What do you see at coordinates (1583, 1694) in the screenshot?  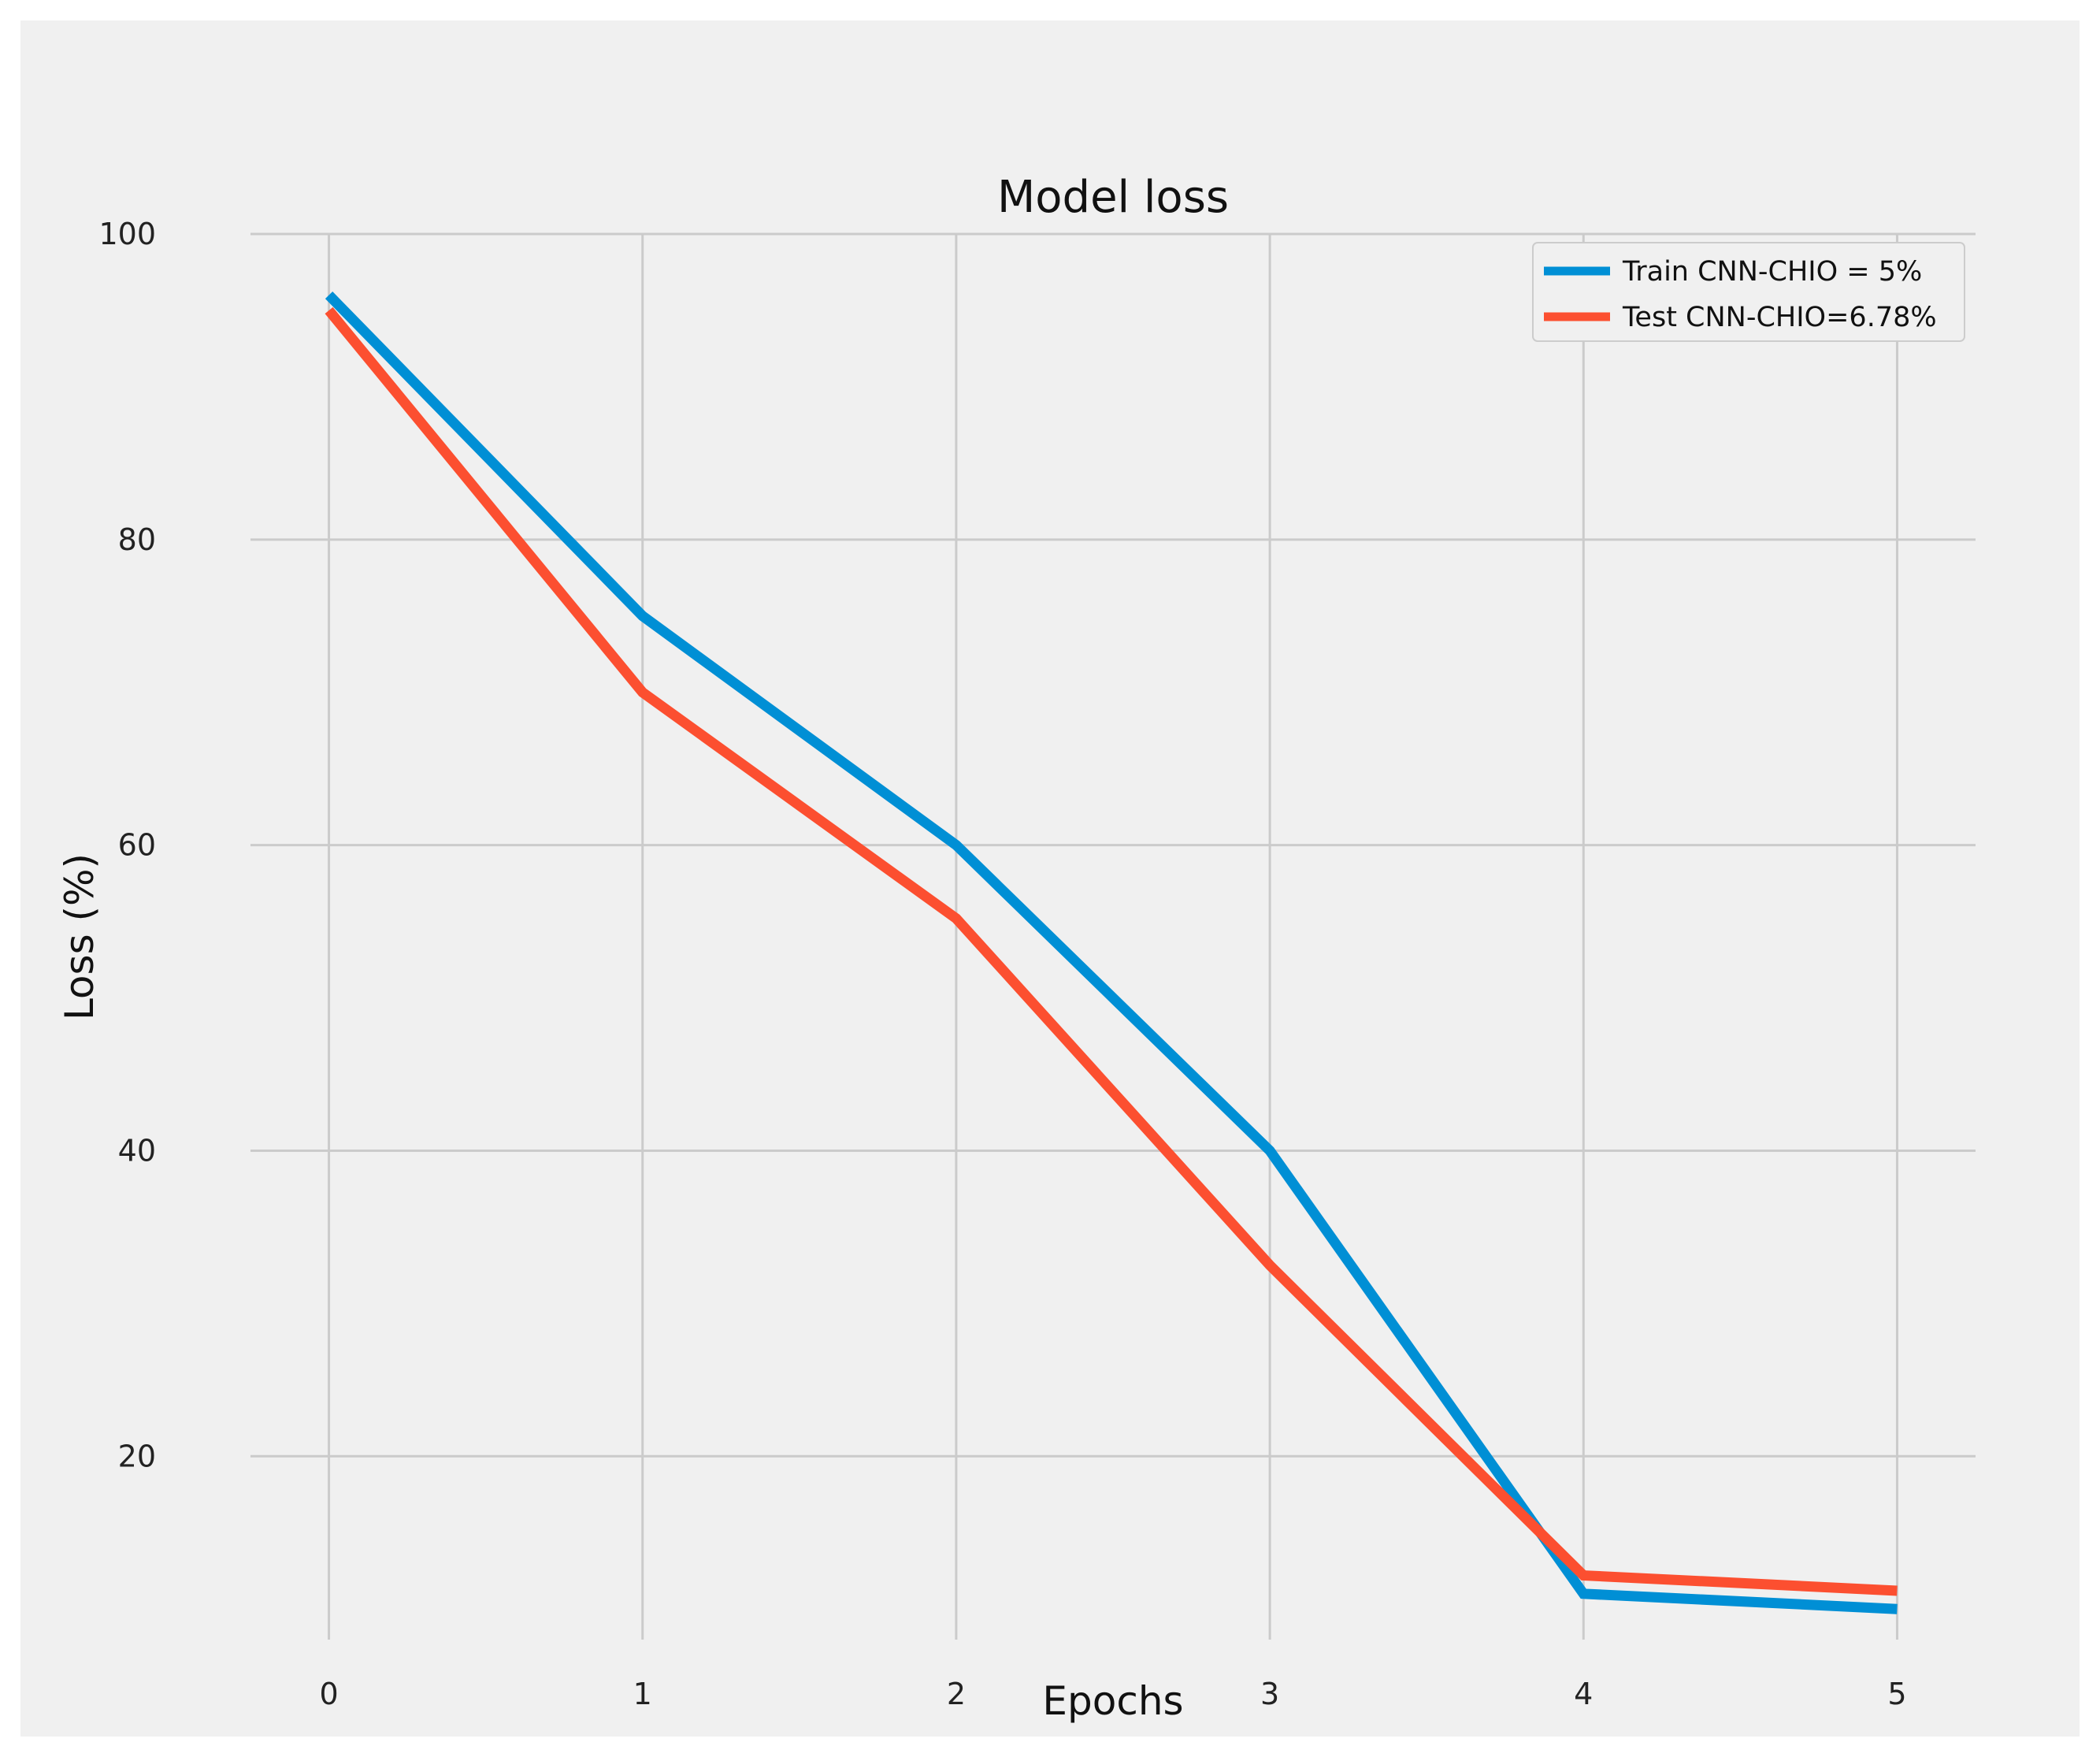 I see `x-tick-label: 4` at bounding box center [1583, 1694].